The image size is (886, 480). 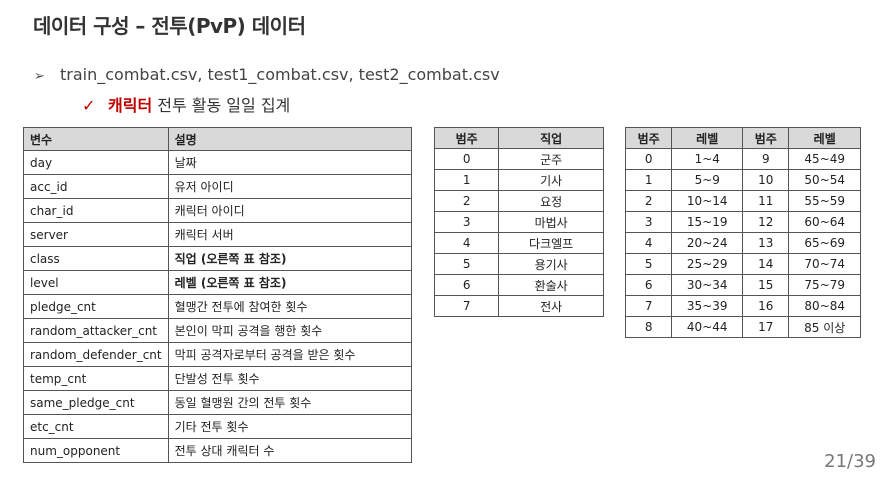 I want to click on table-cell: 14, so click(x=766, y=264).